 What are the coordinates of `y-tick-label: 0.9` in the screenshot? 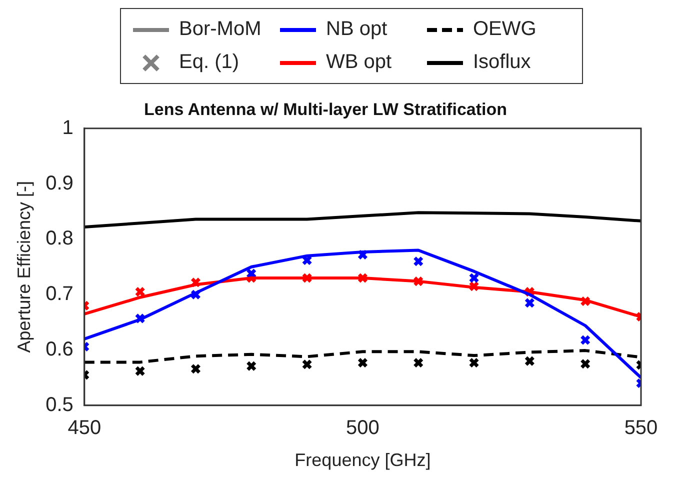 It's located at (60, 183).